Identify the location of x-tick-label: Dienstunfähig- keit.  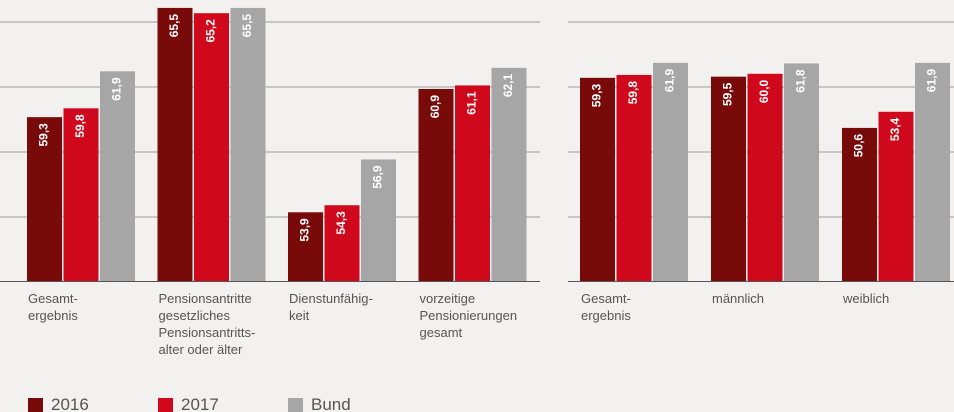
(331, 307).